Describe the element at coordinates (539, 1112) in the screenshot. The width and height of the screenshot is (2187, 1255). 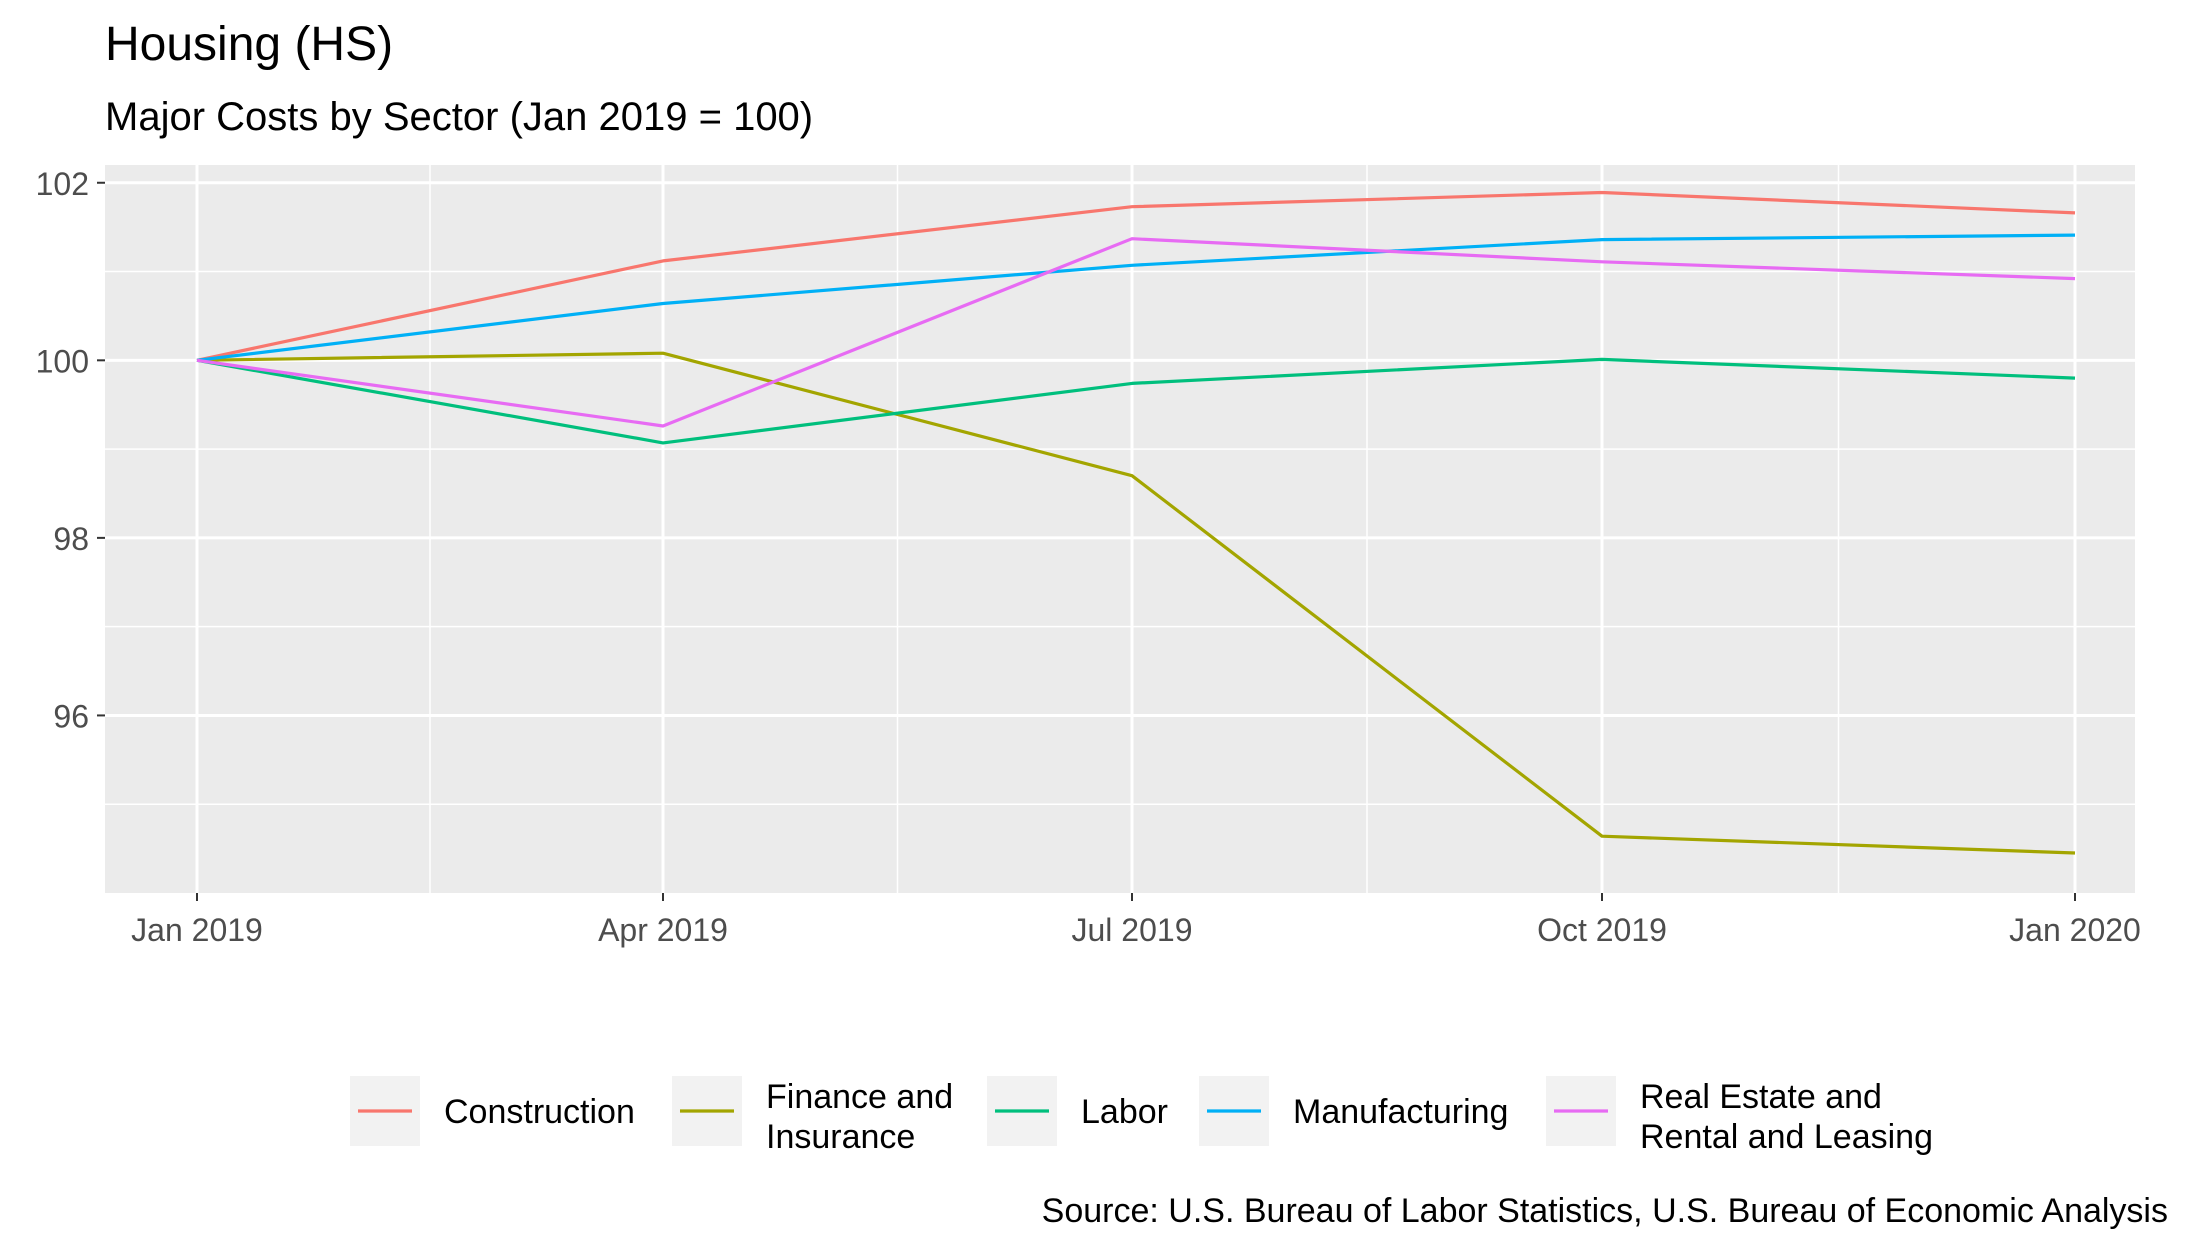
I see `legend-label: Construction` at that location.